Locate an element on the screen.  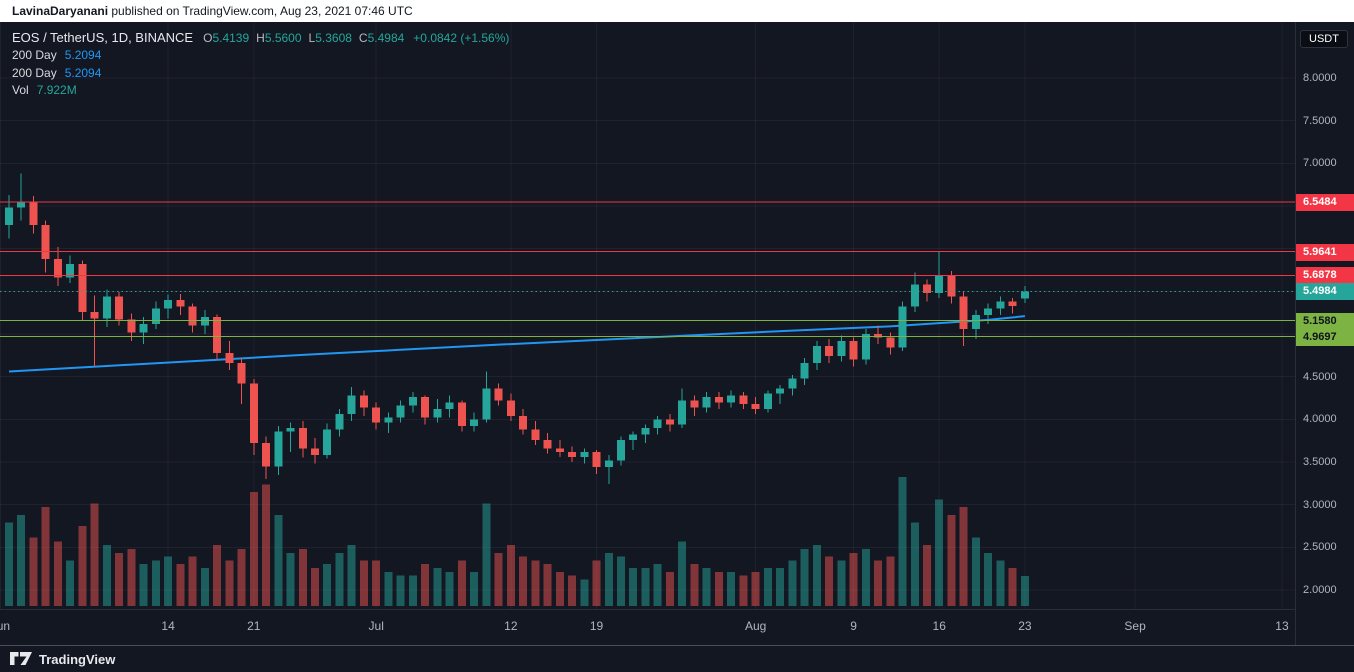
tradingview-logo-icon is located at coordinates (21, 659).